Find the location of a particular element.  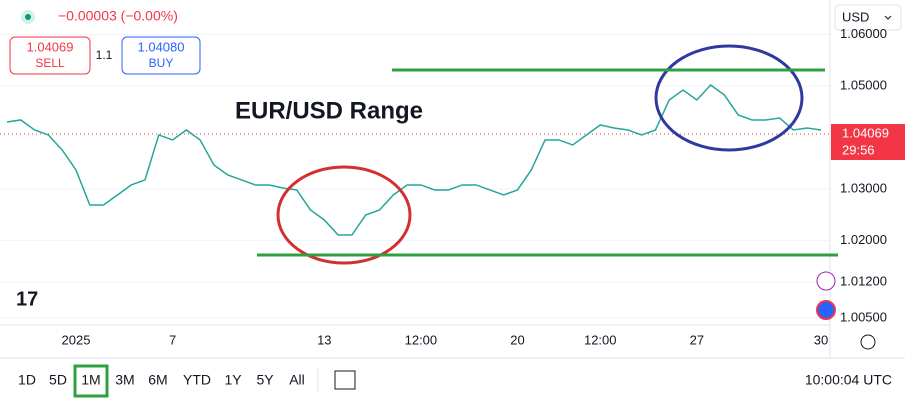

y-tick-label: 1.01200 is located at coordinates (863, 280).